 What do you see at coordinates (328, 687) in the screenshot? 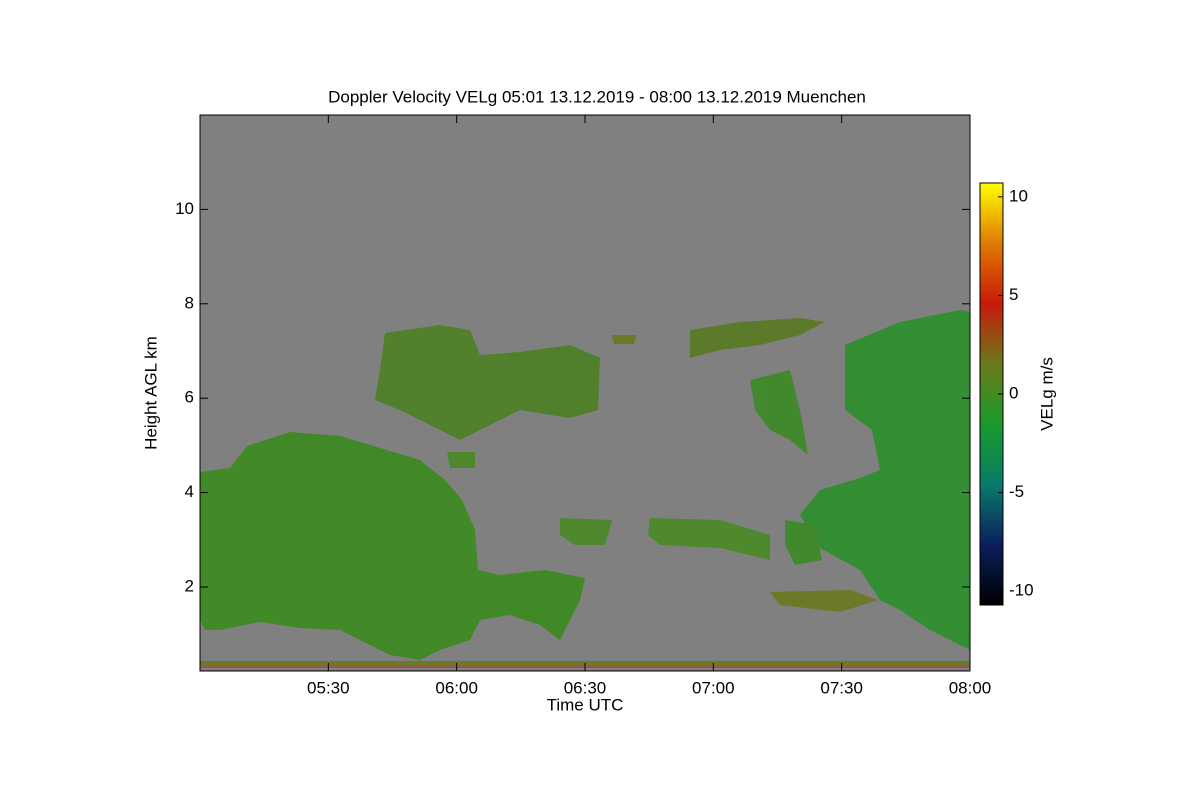
I see `x-tick-label: 05:30` at bounding box center [328, 687].